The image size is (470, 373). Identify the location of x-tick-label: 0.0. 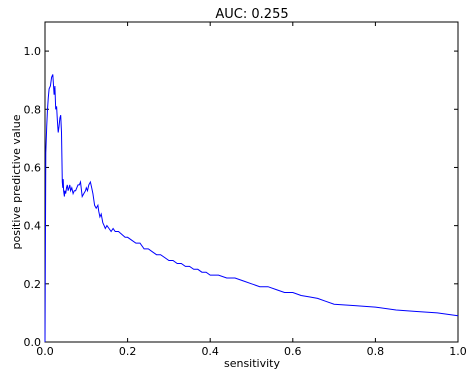
(45, 351).